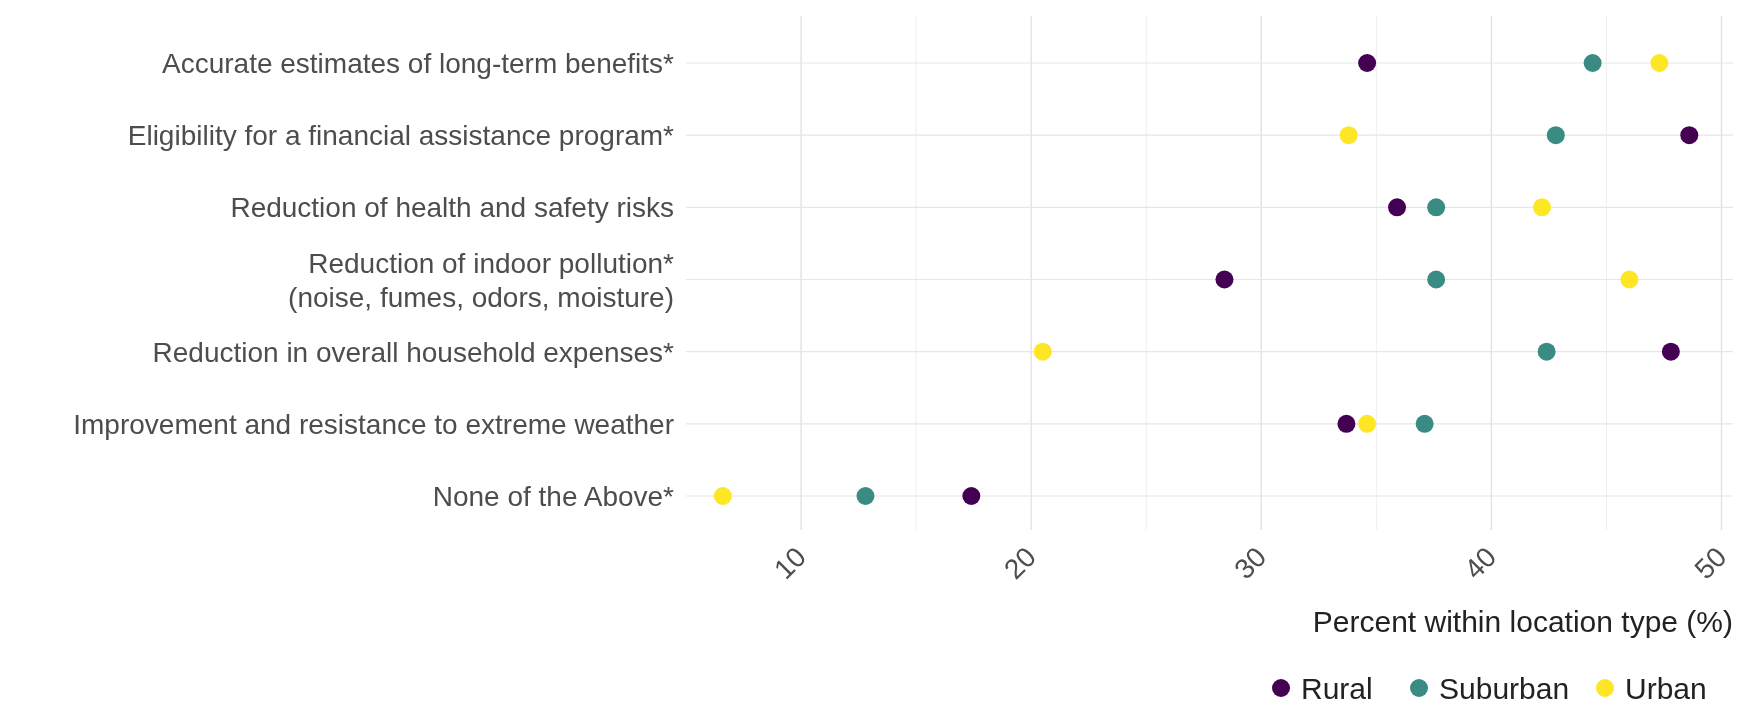 This screenshot has width=1755, height=713. What do you see at coordinates (553, 496) in the screenshot?
I see `y-tick-label: None of the Above*` at bounding box center [553, 496].